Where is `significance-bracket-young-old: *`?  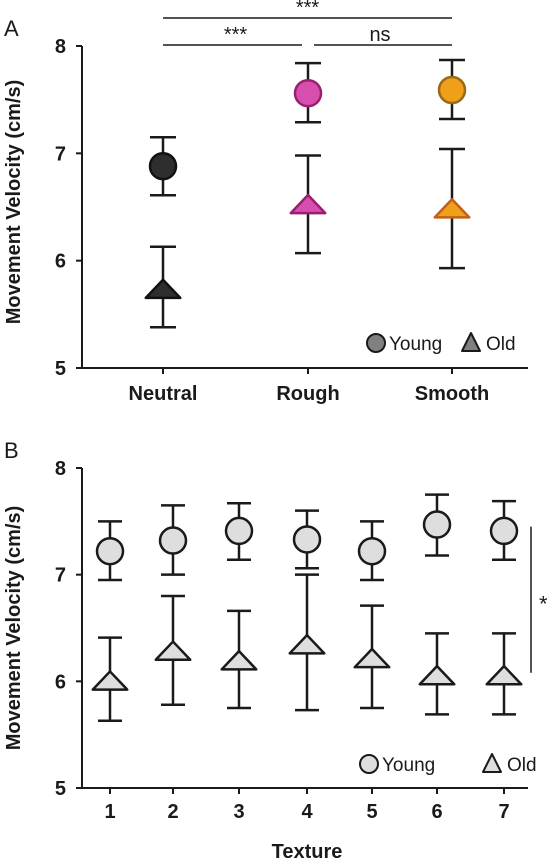
significance-bracket-young-old: * is located at coordinates (539, 599).